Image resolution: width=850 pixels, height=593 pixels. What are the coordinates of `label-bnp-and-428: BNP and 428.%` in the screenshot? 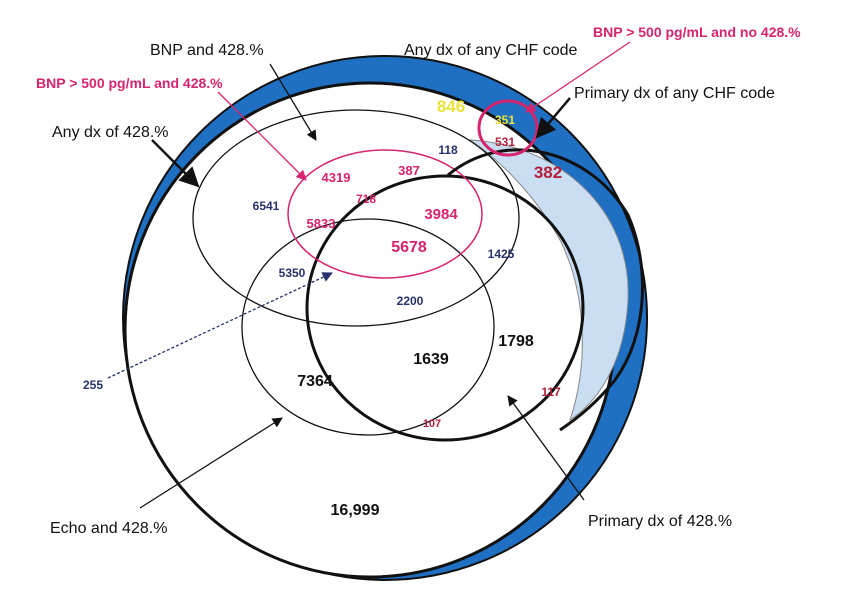 It's located at (207, 50).